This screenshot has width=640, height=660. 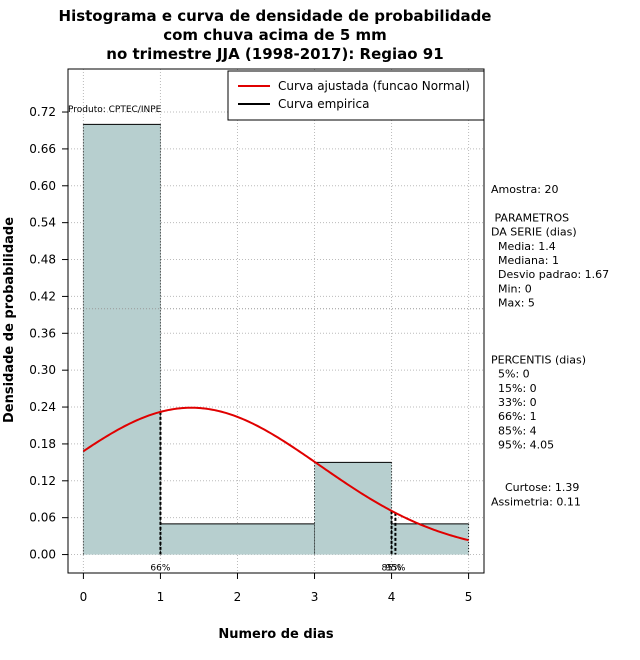 What do you see at coordinates (511, 288) in the screenshot?
I see `stats-line: Min: 0` at bounding box center [511, 288].